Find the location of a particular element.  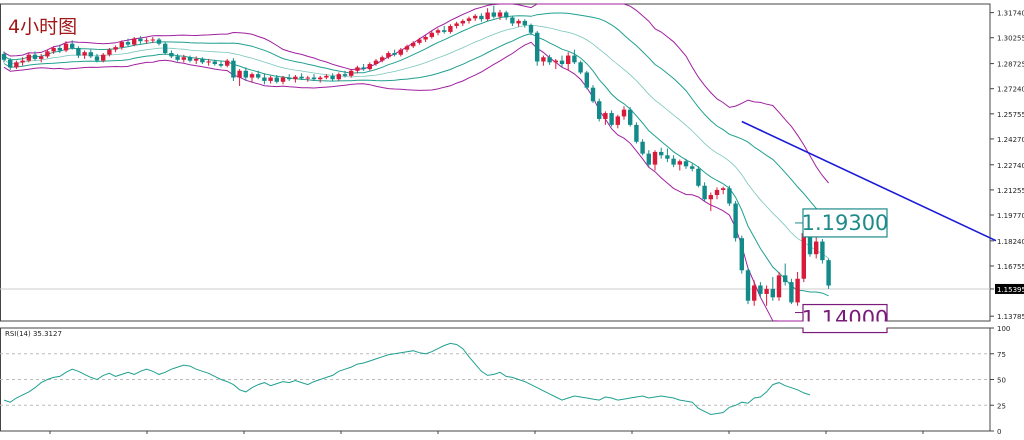

y-tick-label: 1.30255 is located at coordinates (1010, 39).